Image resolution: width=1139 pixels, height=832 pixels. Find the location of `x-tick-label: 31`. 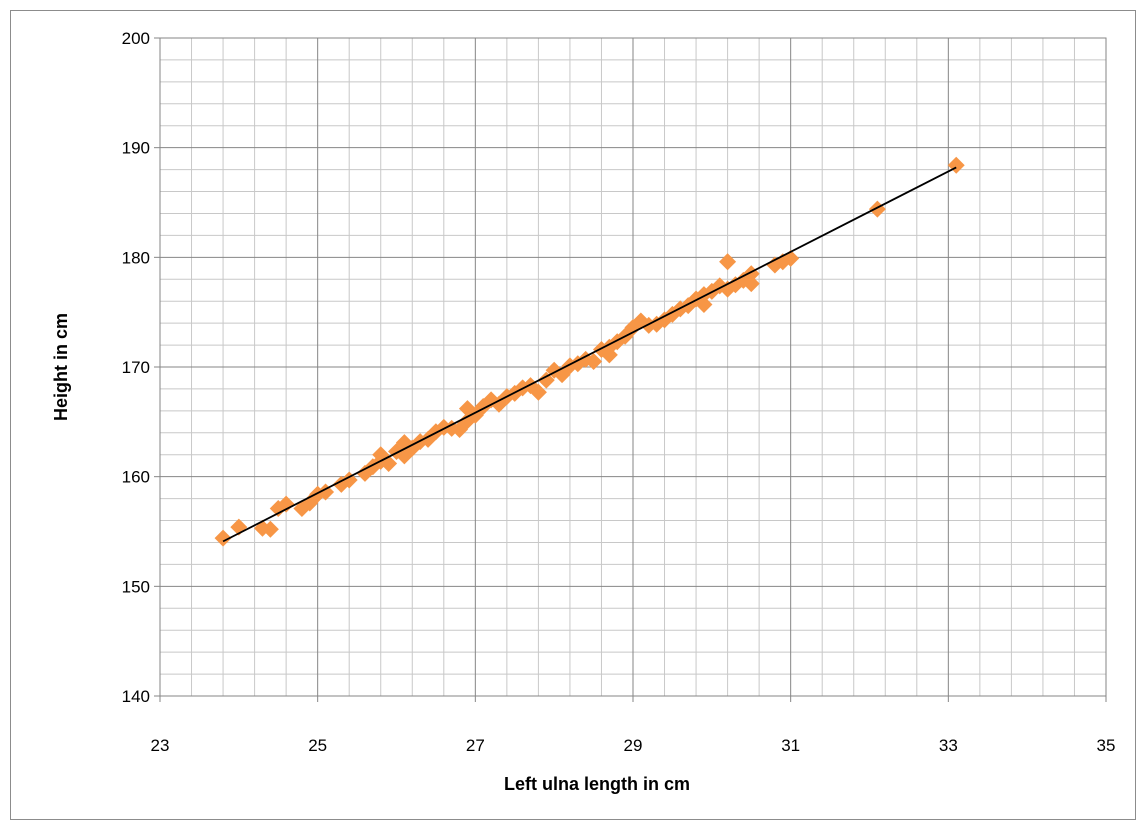

x-tick-label: 31 is located at coordinates (790, 745).